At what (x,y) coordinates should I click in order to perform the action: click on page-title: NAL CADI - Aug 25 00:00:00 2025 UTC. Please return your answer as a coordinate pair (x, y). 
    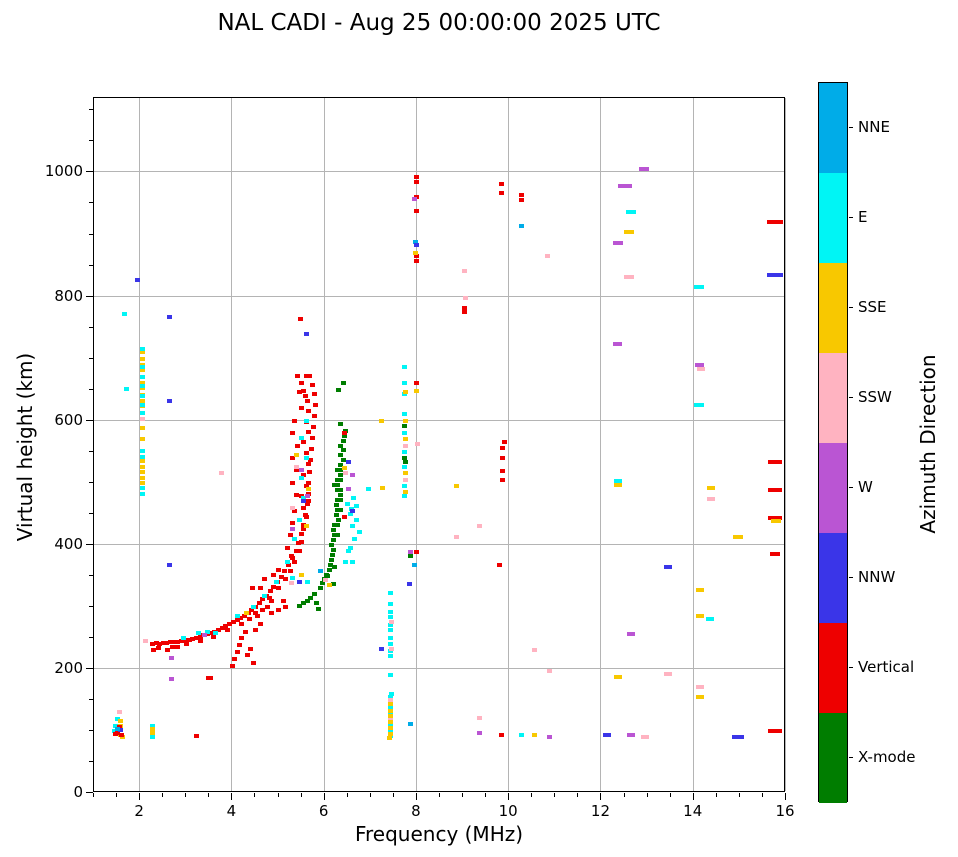
    Looking at the image, I should click on (439, 23).